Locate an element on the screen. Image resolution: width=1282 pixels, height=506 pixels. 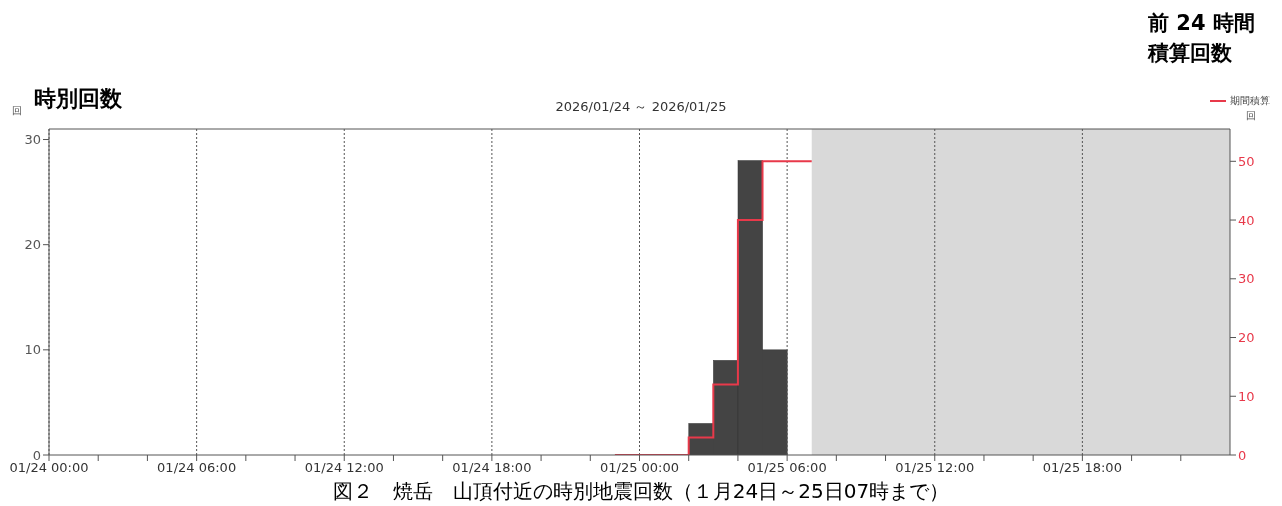
x-tick-label: 01/25 12:00 is located at coordinates (935, 468).